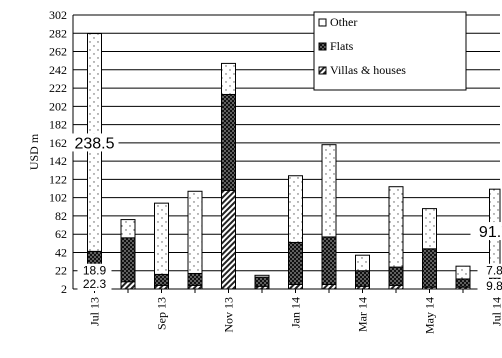  Describe the element at coordinates (490, 232) in the screenshot. I see `data-label: 91.7` at that location.